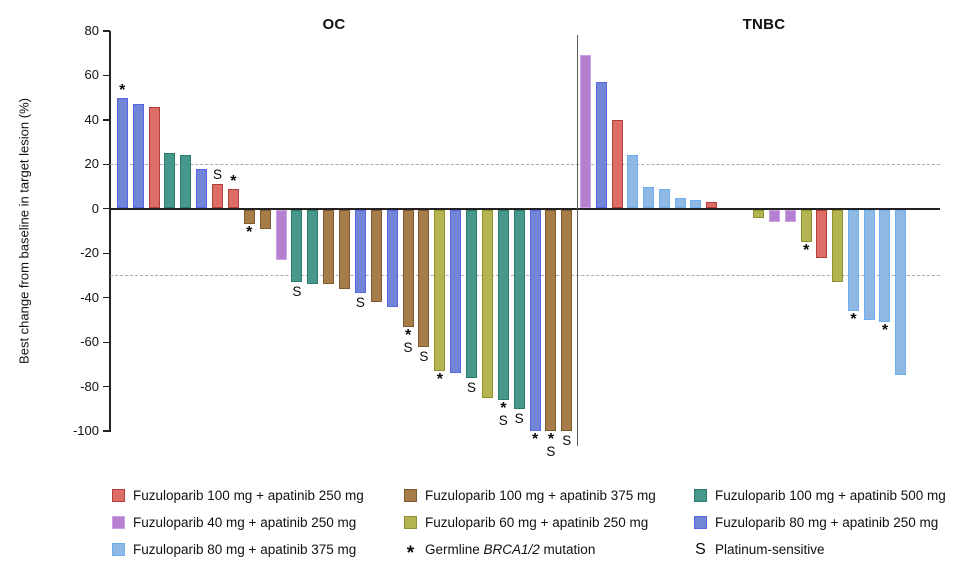 This screenshot has height=578, width=976. What do you see at coordinates (410, 553) in the screenshot?
I see `brca-star-symbol: *` at bounding box center [410, 553].